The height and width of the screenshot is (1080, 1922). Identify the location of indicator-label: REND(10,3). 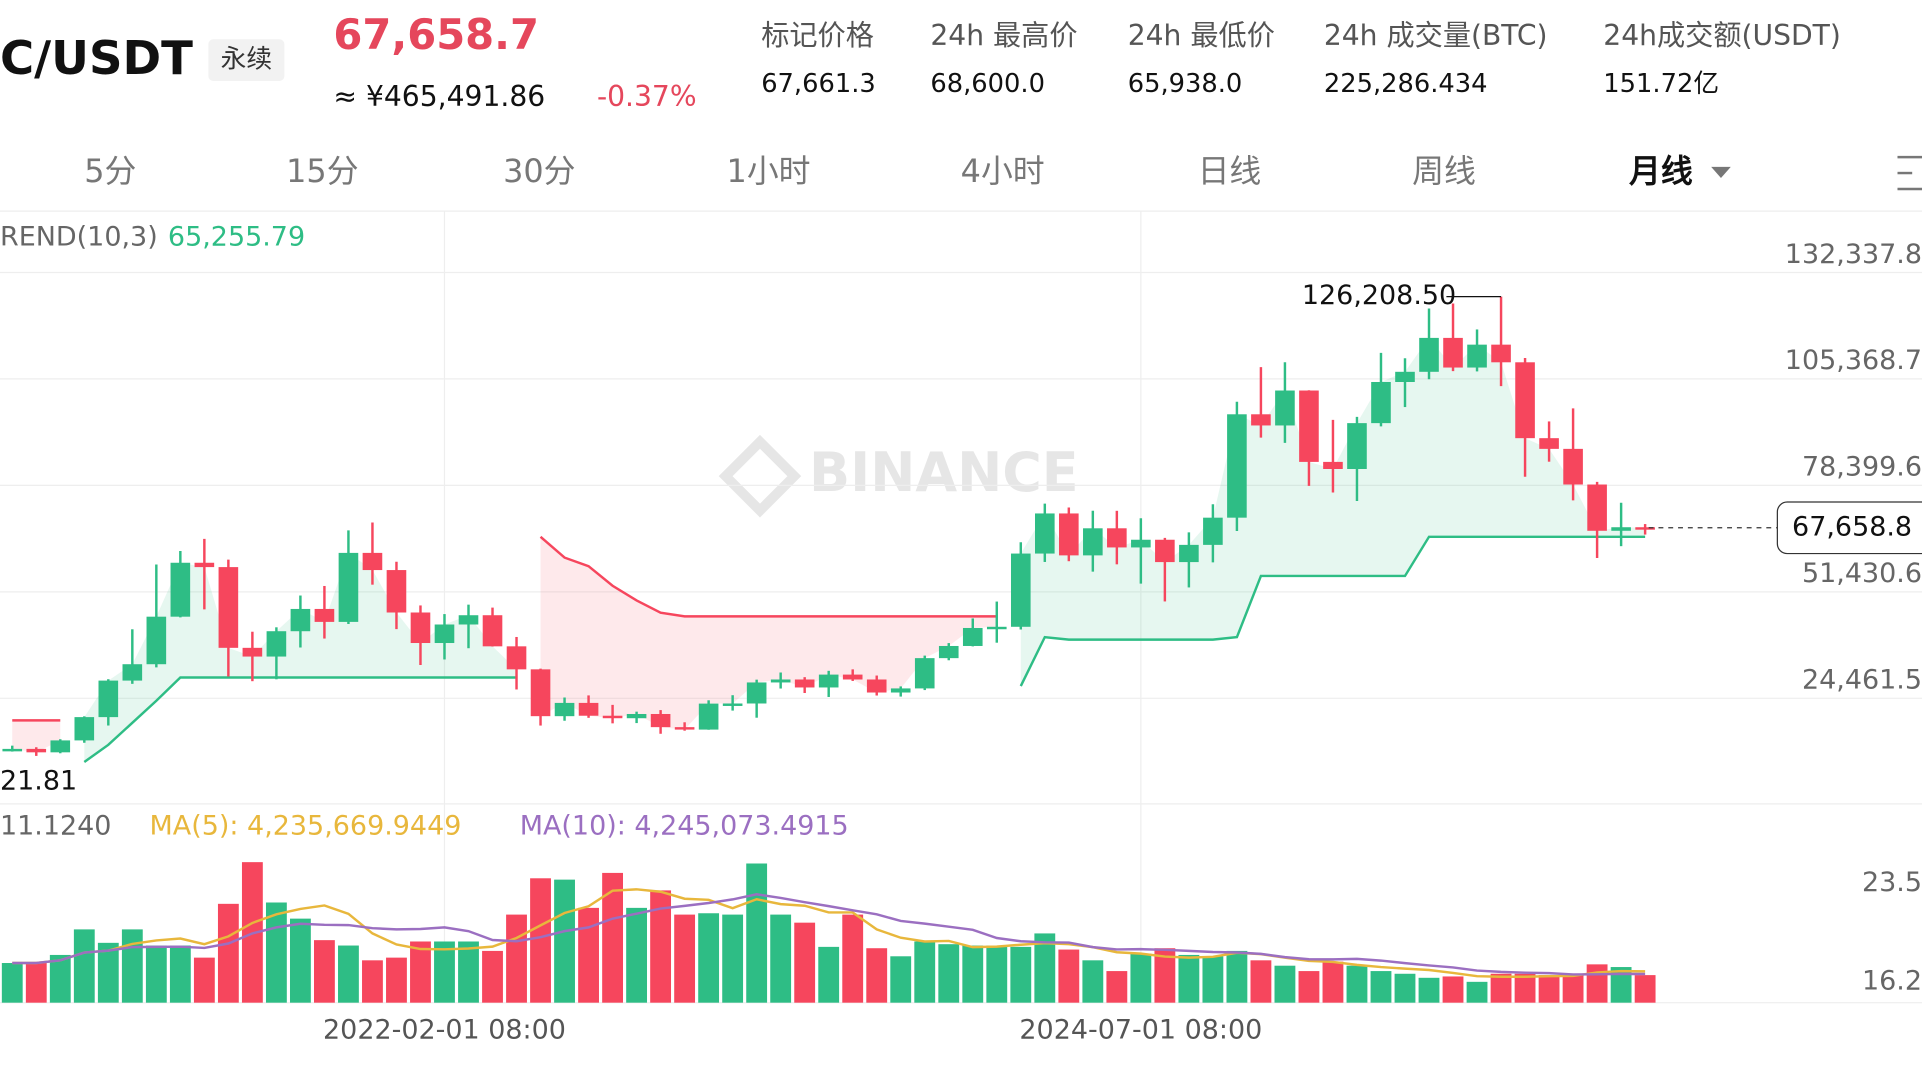
(79, 237).